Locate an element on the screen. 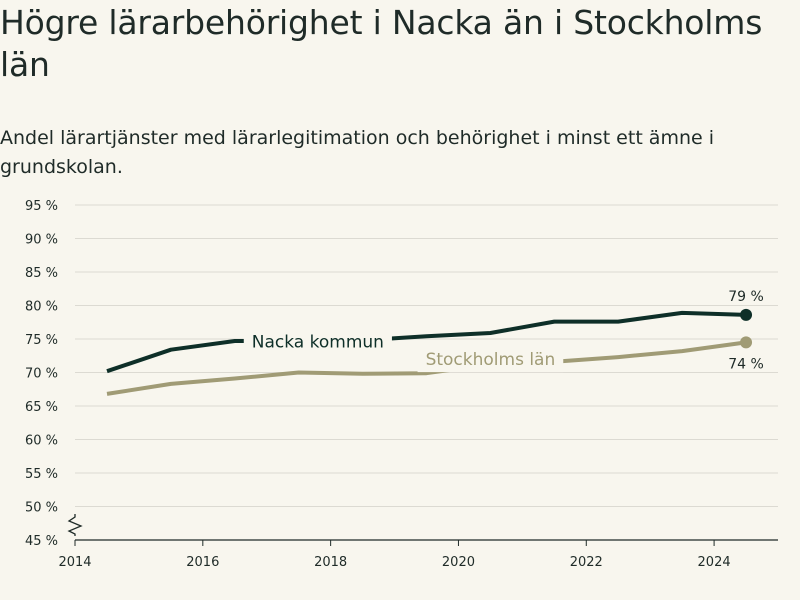  y-tick-label: 70 % is located at coordinates (41, 374).